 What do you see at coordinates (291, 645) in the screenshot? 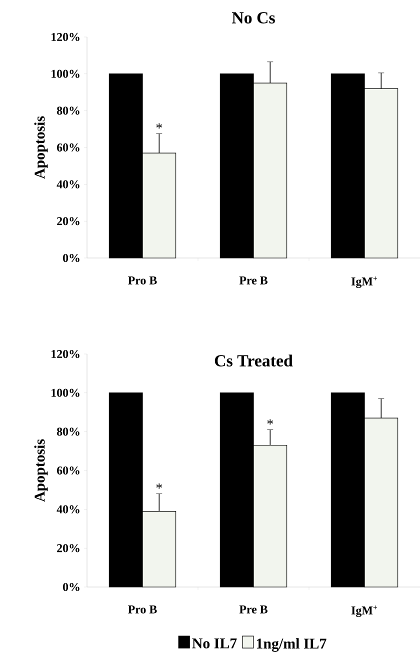
I see `legend-label: 1ng/ml IL7` at bounding box center [291, 645].